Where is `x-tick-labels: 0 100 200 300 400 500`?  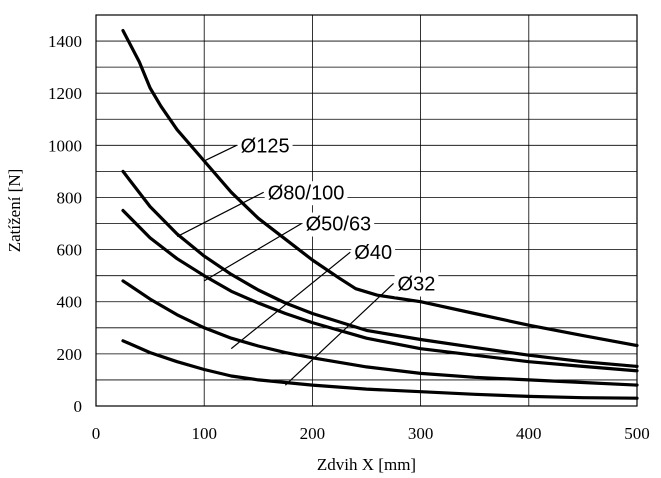 x-tick-labels: 0 100 200 300 400 500 is located at coordinates (371, 433).